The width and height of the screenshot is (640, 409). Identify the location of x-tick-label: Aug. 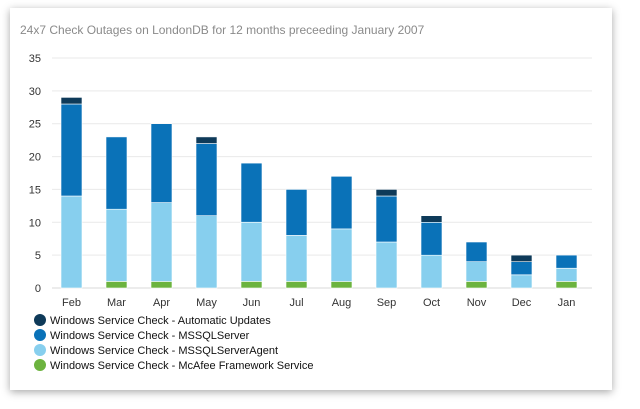
(342, 303).